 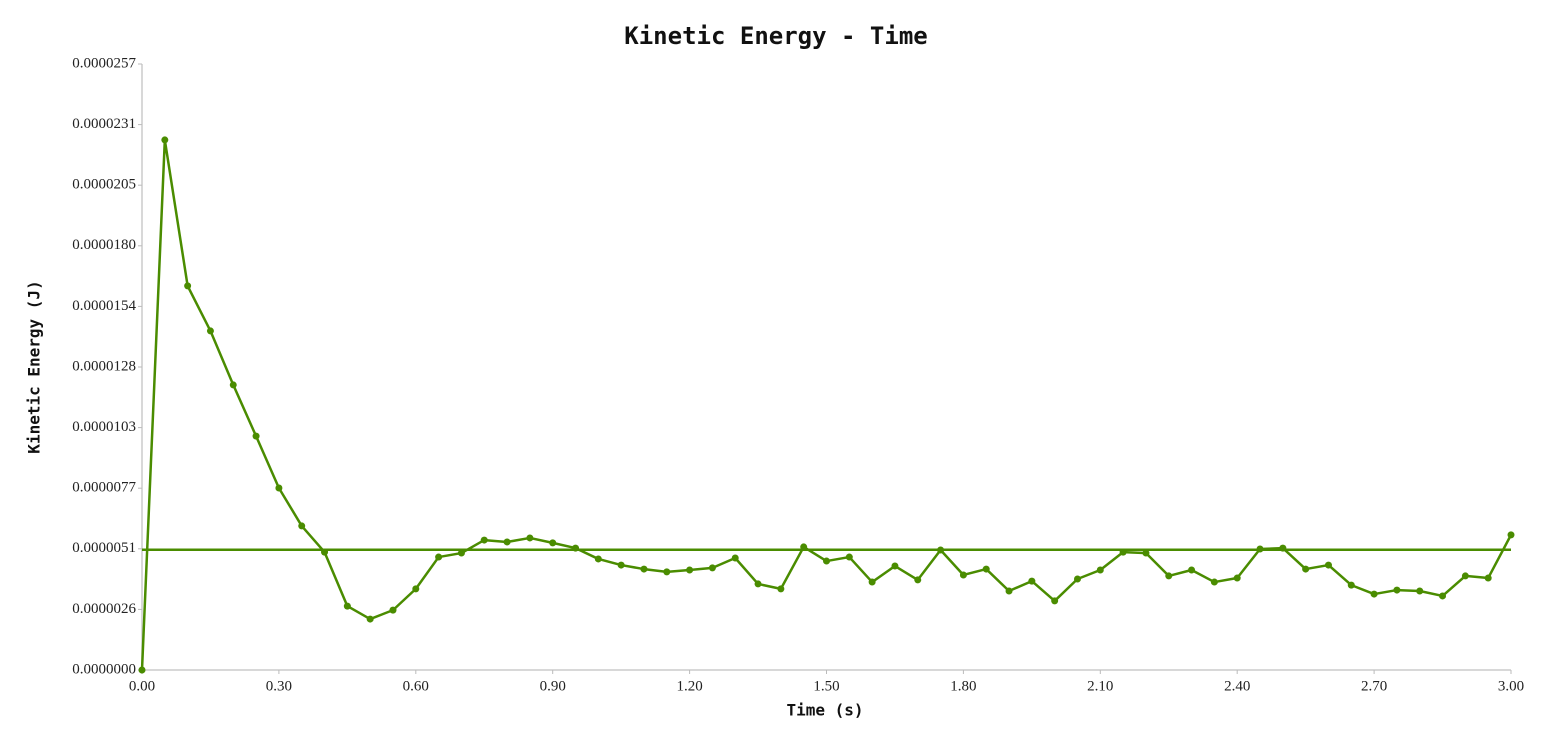 What do you see at coordinates (104, 609) in the screenshot?
I see `y-tick-label: 0.0000026` at bounding box center [104, 609].